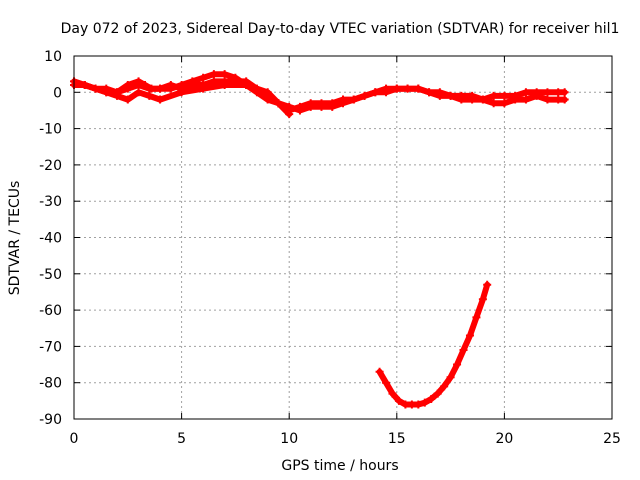  I want to click on y-tick-label: -10, so click(50, 130).